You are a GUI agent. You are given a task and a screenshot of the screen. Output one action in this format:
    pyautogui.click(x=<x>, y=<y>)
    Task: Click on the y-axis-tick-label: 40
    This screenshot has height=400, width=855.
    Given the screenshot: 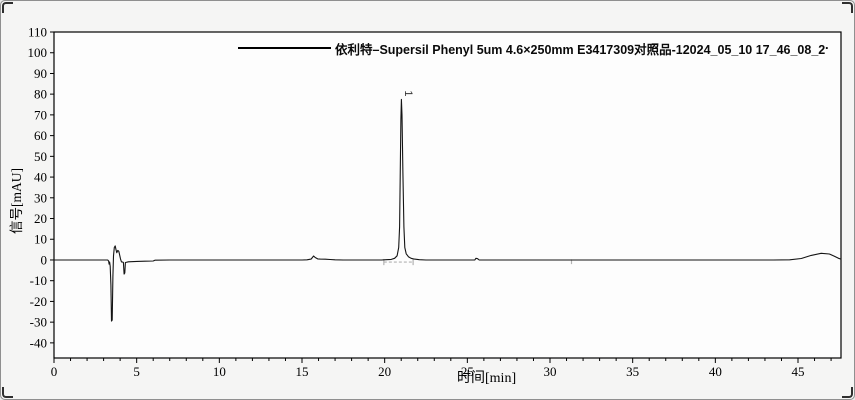 What is the action you would take?
    pyautogui.click(x=40, y=177)
    